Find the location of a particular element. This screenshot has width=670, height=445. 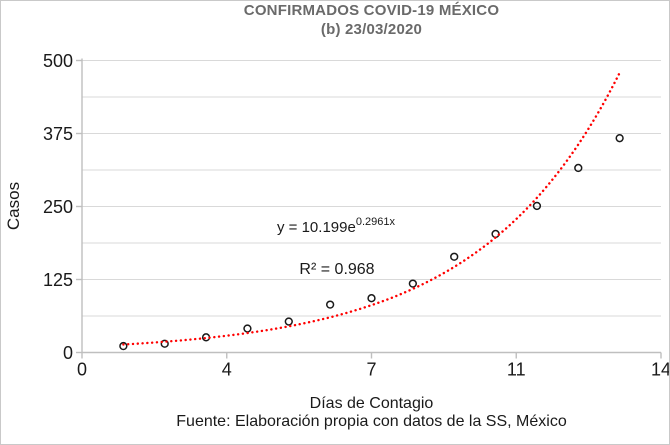

x-tick-label: 7 is located at coordinates (371, 370).